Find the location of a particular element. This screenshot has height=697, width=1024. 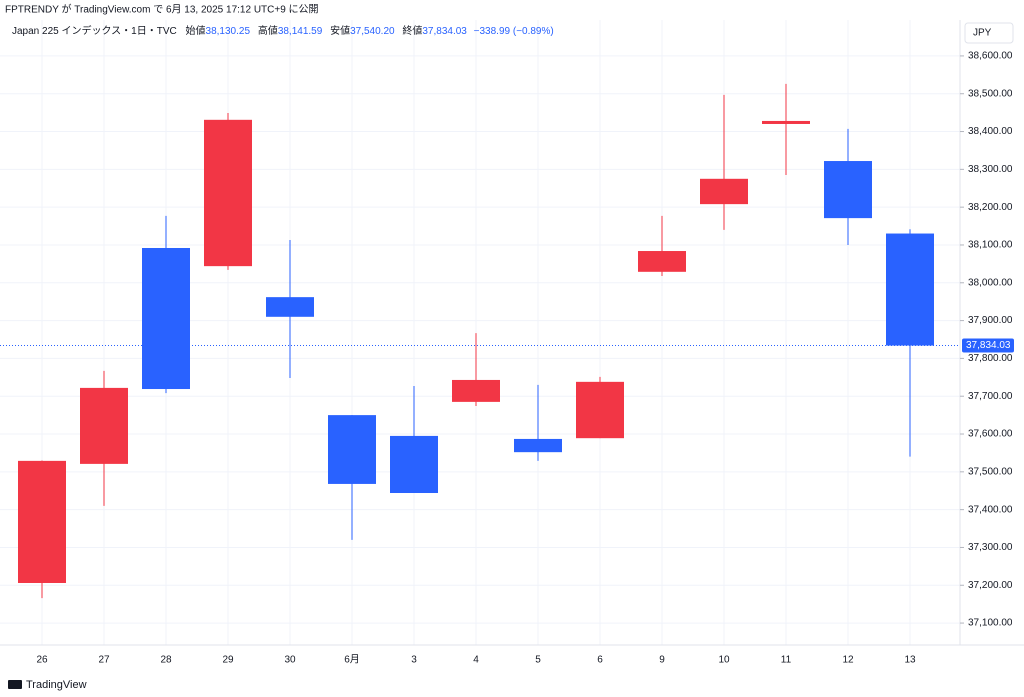

logo-icon is located at coordinates (15, 684).